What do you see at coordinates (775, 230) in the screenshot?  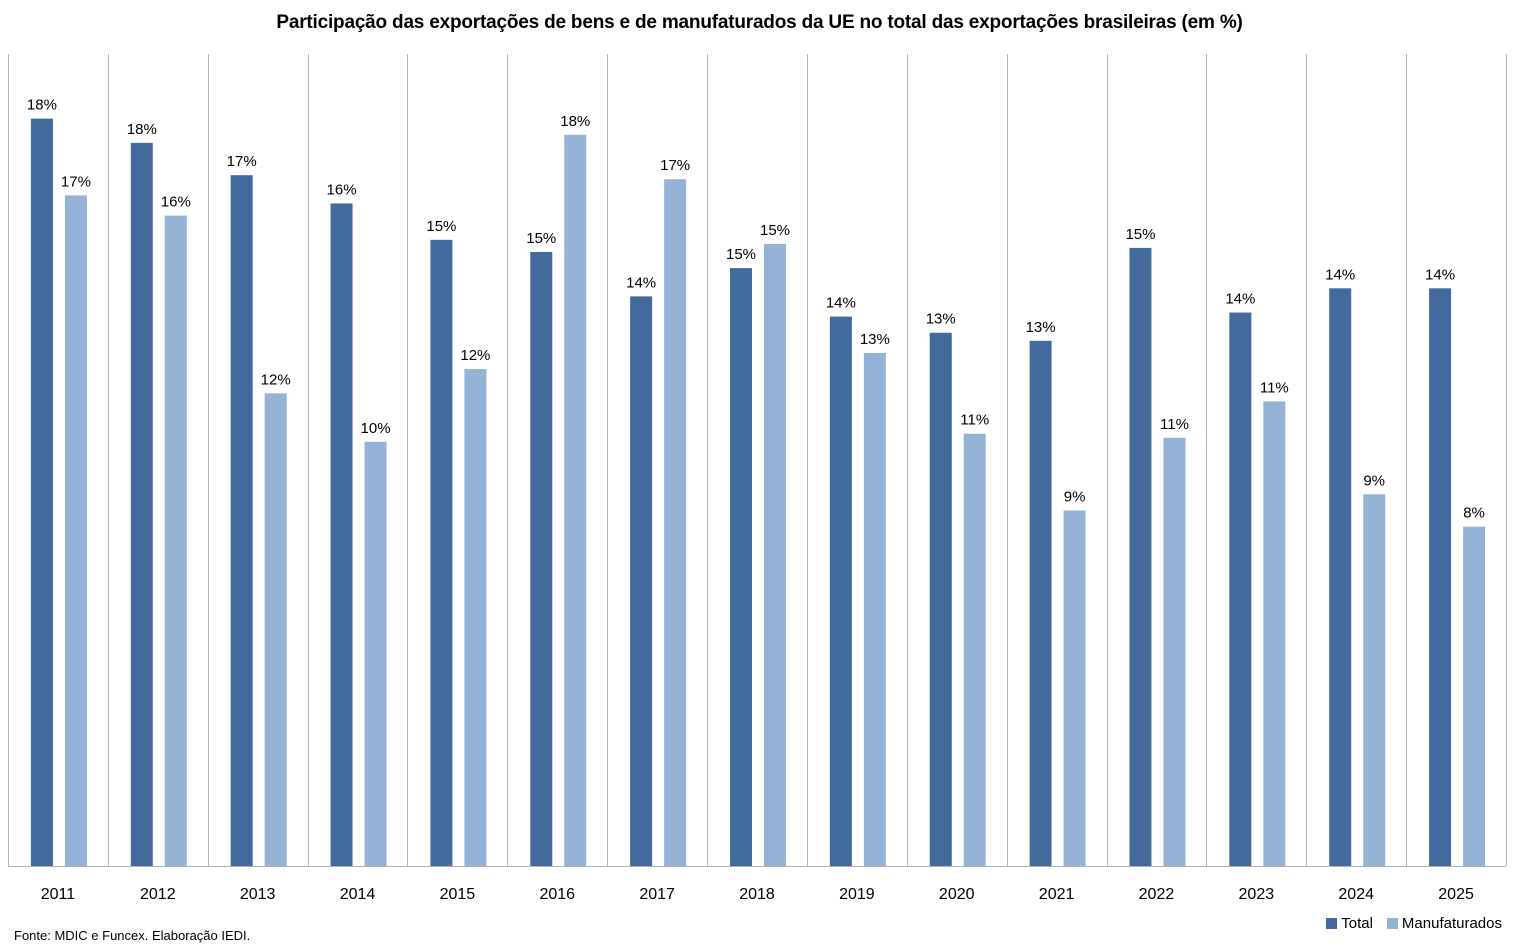 I see `data-label-manufaturados-2018: 15%` at bounding box center [775, 230].